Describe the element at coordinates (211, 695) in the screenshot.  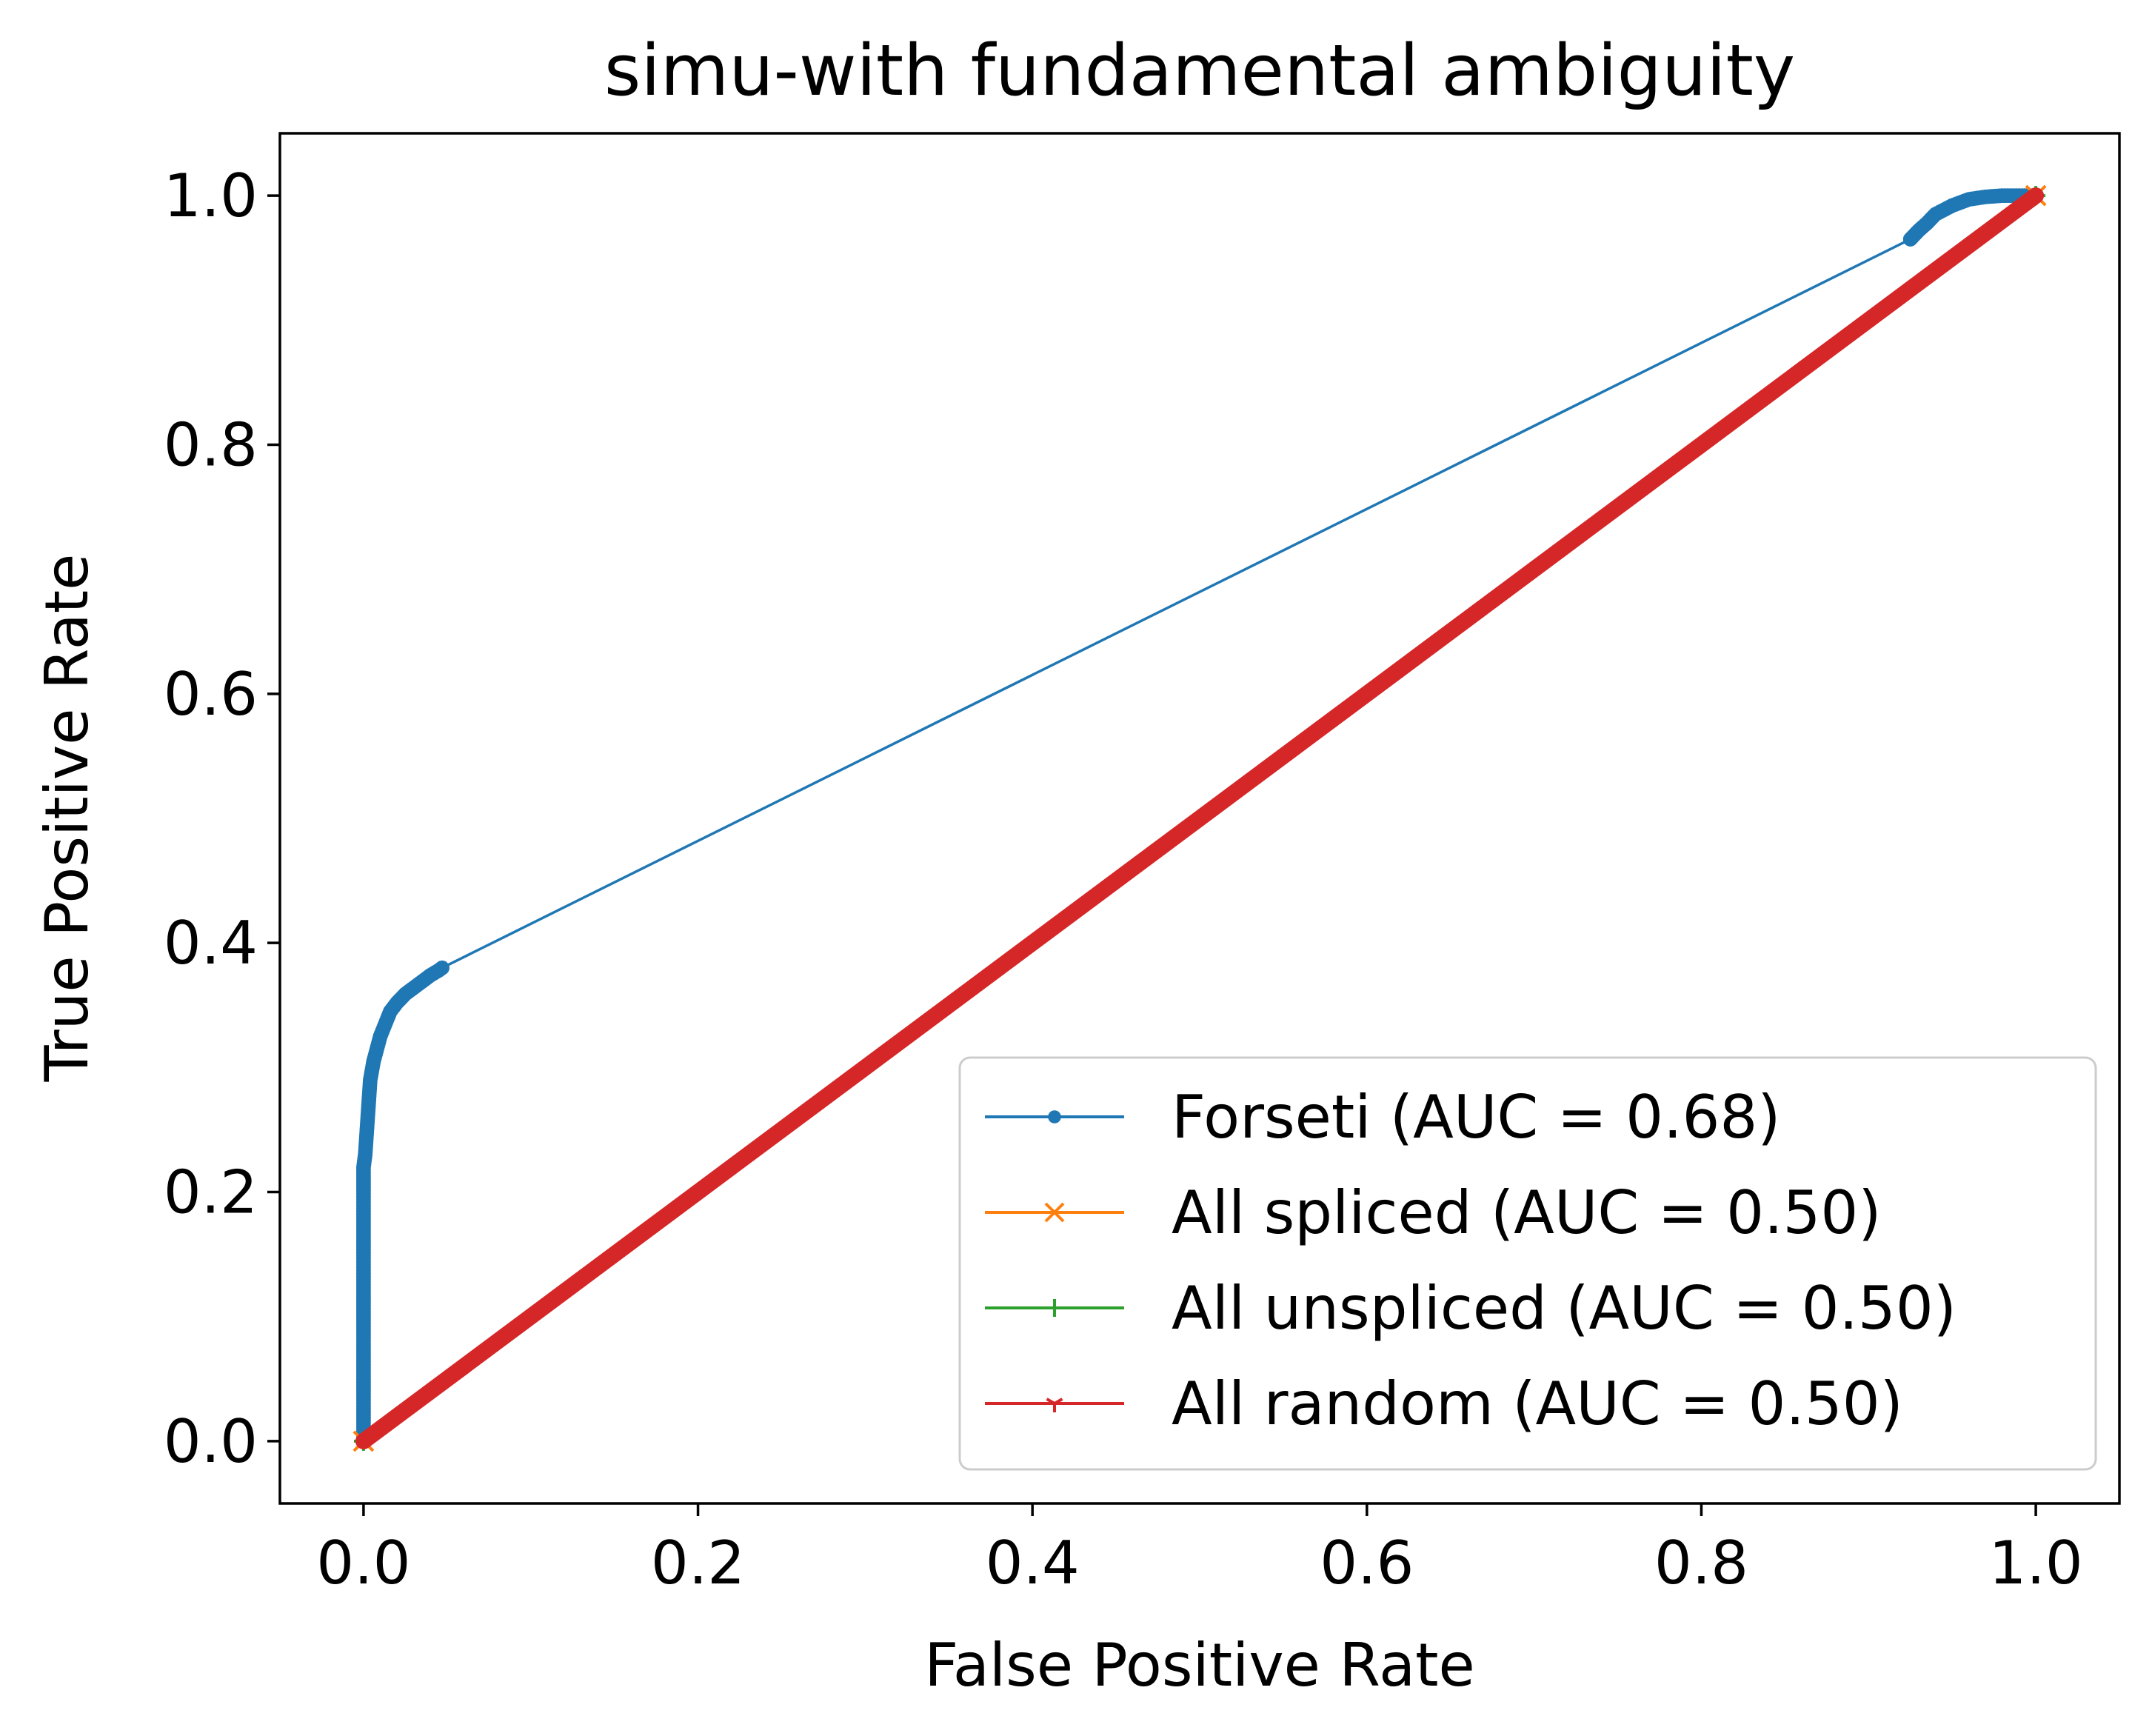
I see `y-tick-label: 0.6` at that location.